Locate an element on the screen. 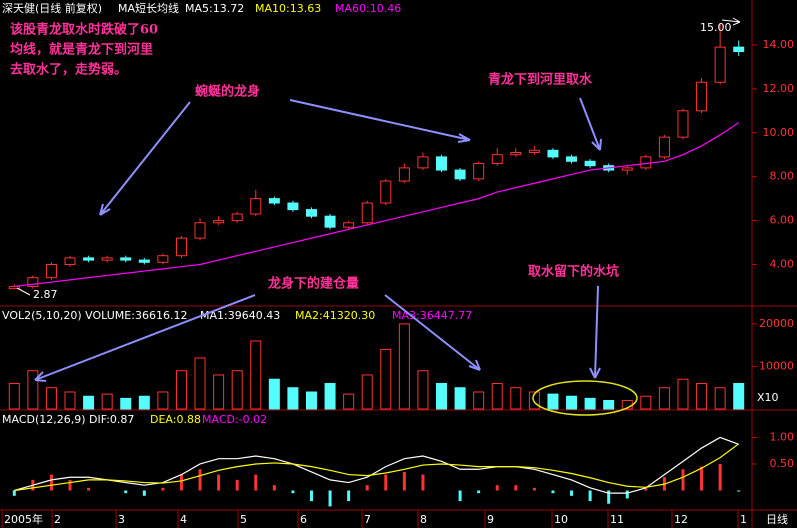 This screenshot has width=797, height=528. x-tick-label: 4 is located at coordinates (183, 519).